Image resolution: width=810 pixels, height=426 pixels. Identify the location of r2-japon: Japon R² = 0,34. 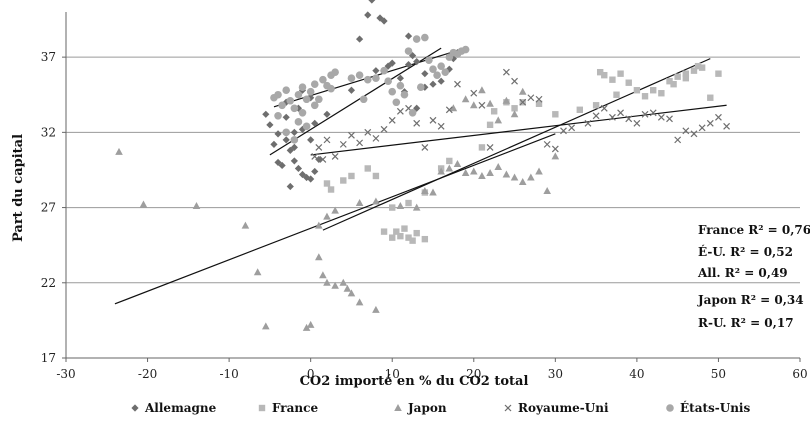
(750, 300).